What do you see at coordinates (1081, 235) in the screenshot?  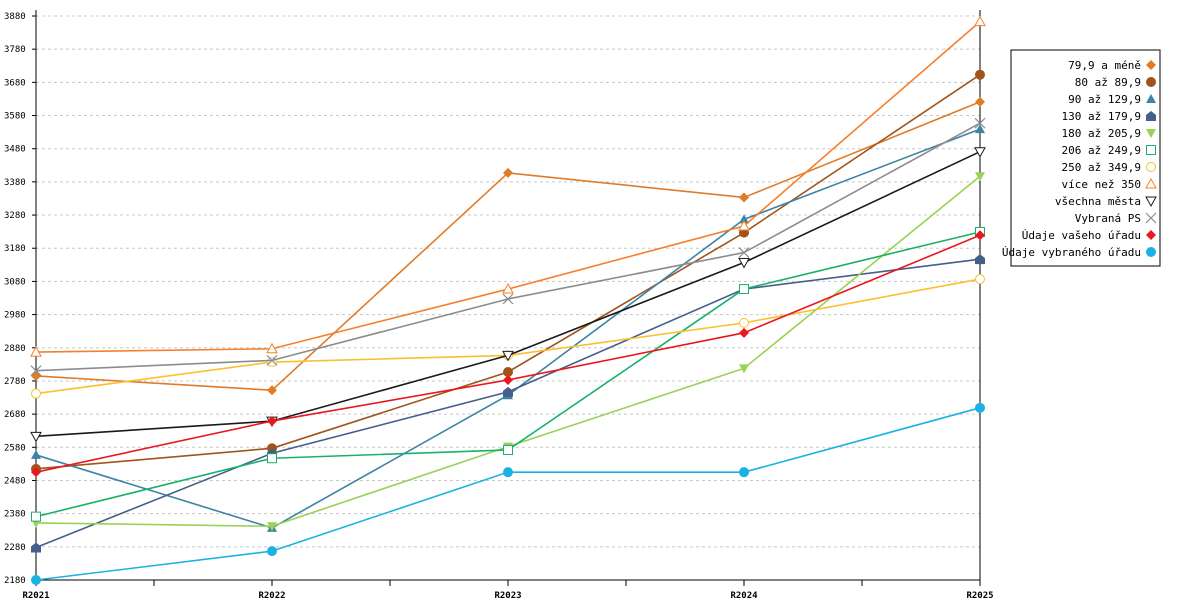 I see `legend-entry-label: Údaje vašeho úřadu` at bounding box center [1081, 235].